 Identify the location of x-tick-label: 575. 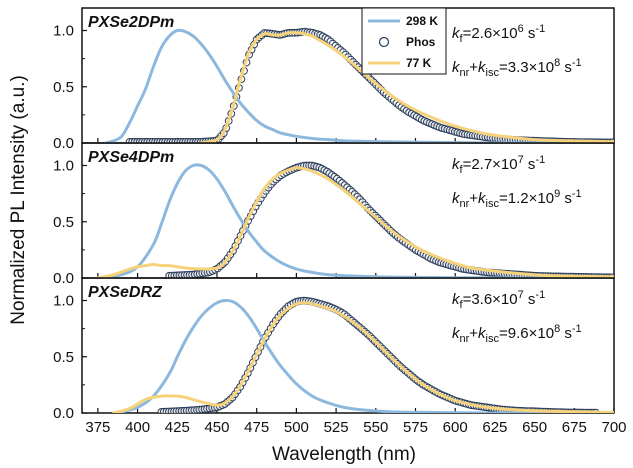
(415, 427).